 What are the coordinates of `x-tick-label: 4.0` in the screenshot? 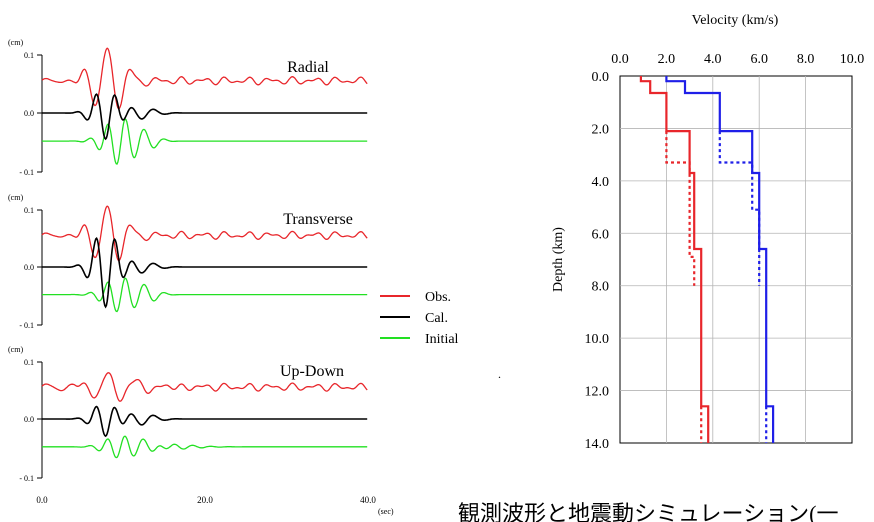 It's located at (713, 59).